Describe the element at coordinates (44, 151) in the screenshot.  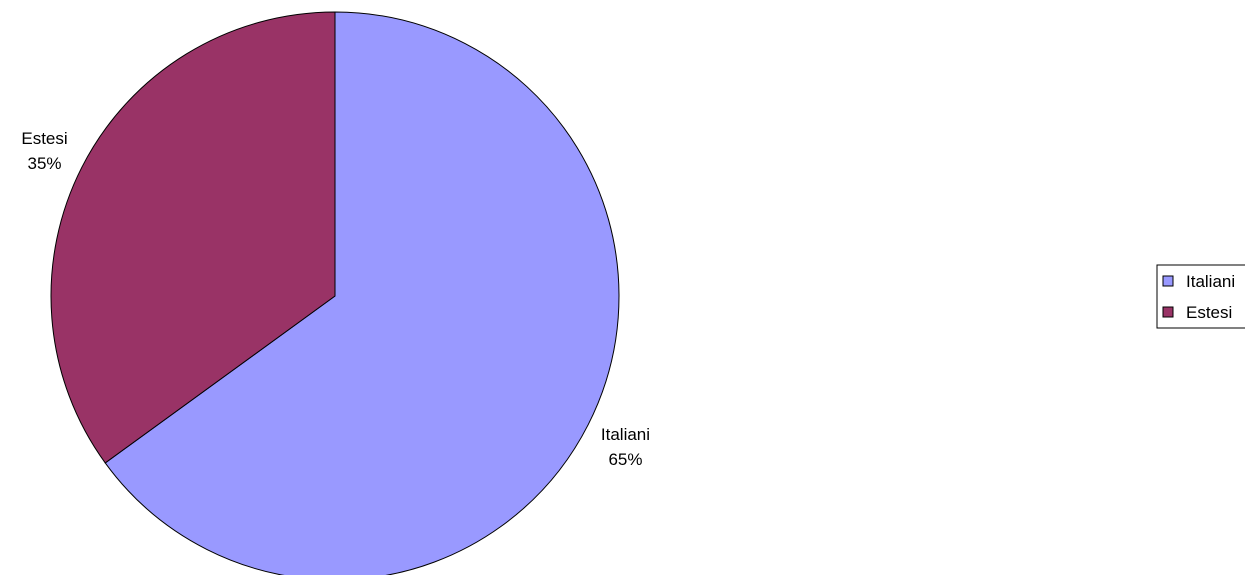
I see `data-label-estesi: Estesi 35%` at that location.